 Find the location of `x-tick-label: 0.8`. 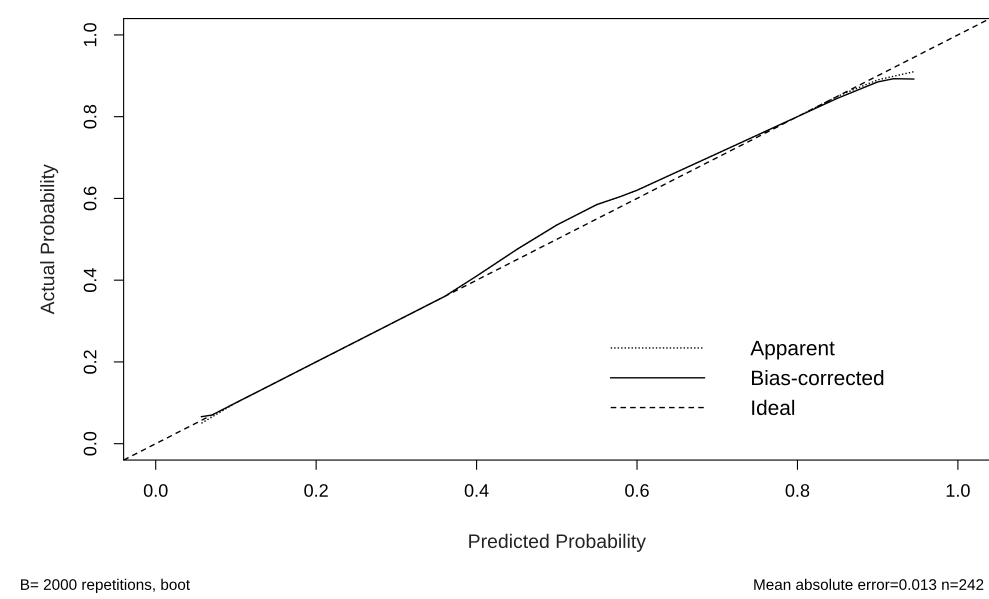

x-tick-label: 0.8 is located at coordinates (798, 490).